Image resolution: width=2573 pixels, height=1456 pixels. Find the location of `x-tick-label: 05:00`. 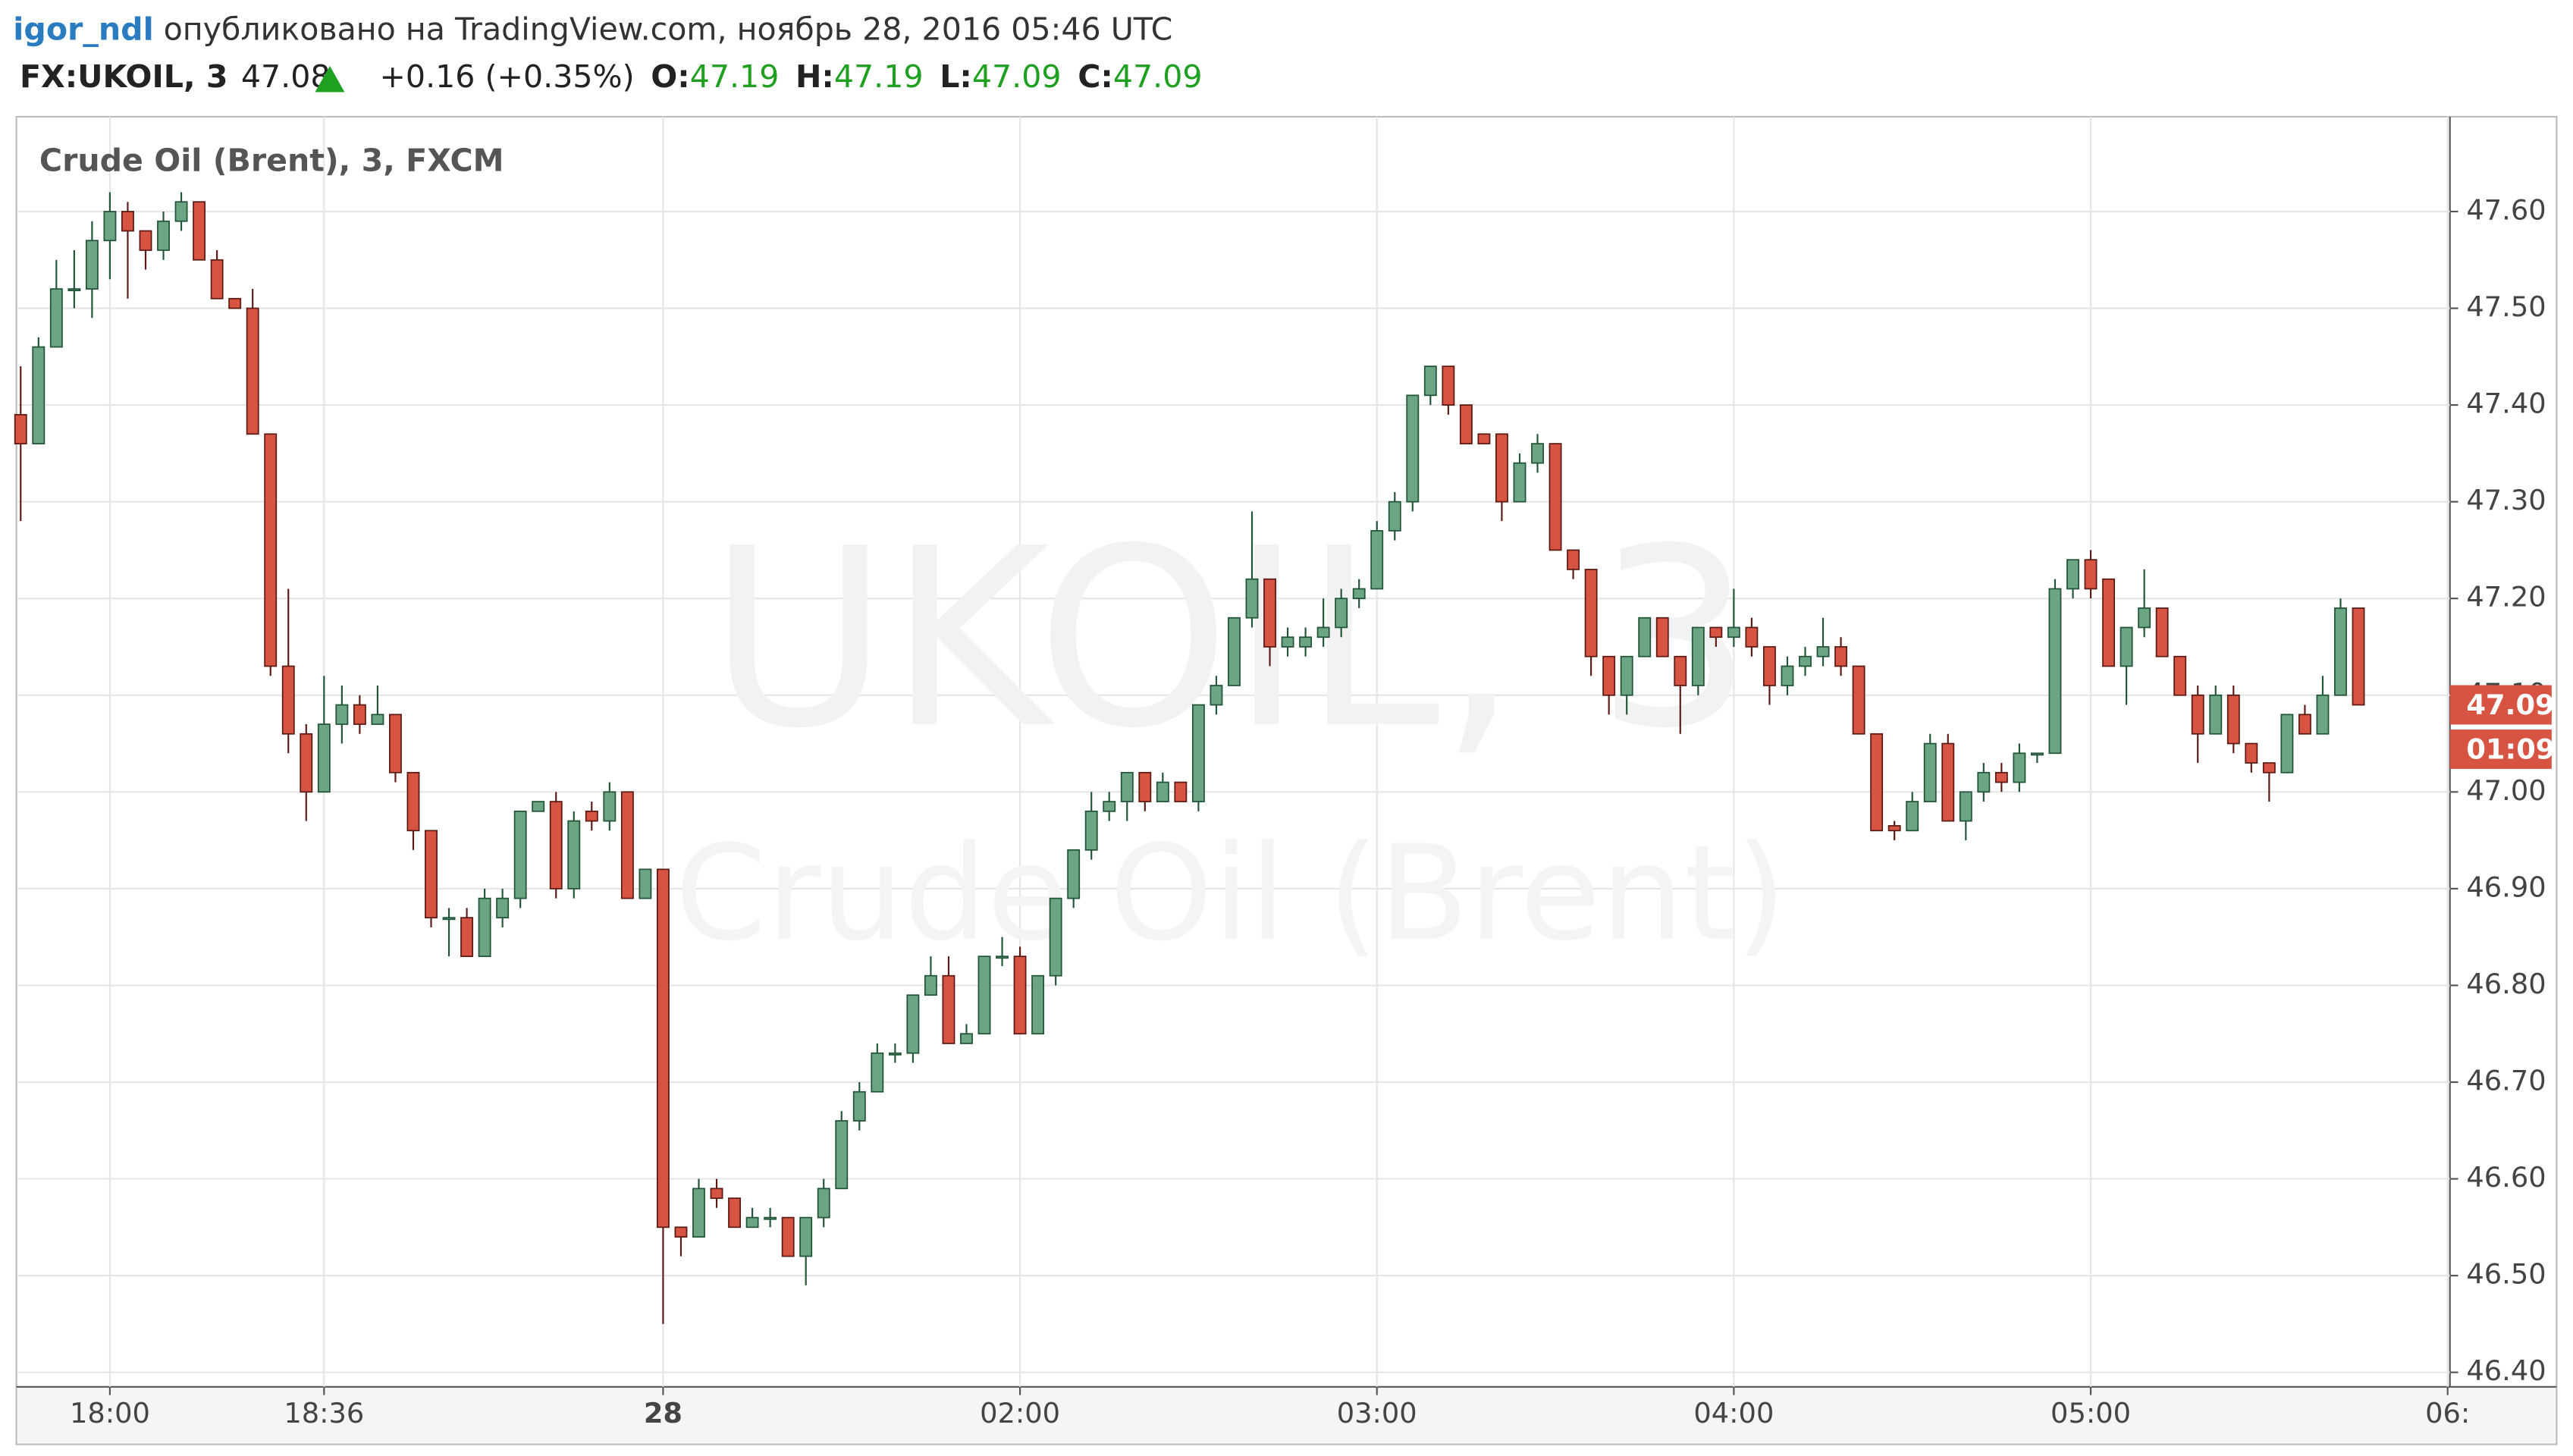

x-tick-label: 05:00 is located at coordinates (2091, 1413).